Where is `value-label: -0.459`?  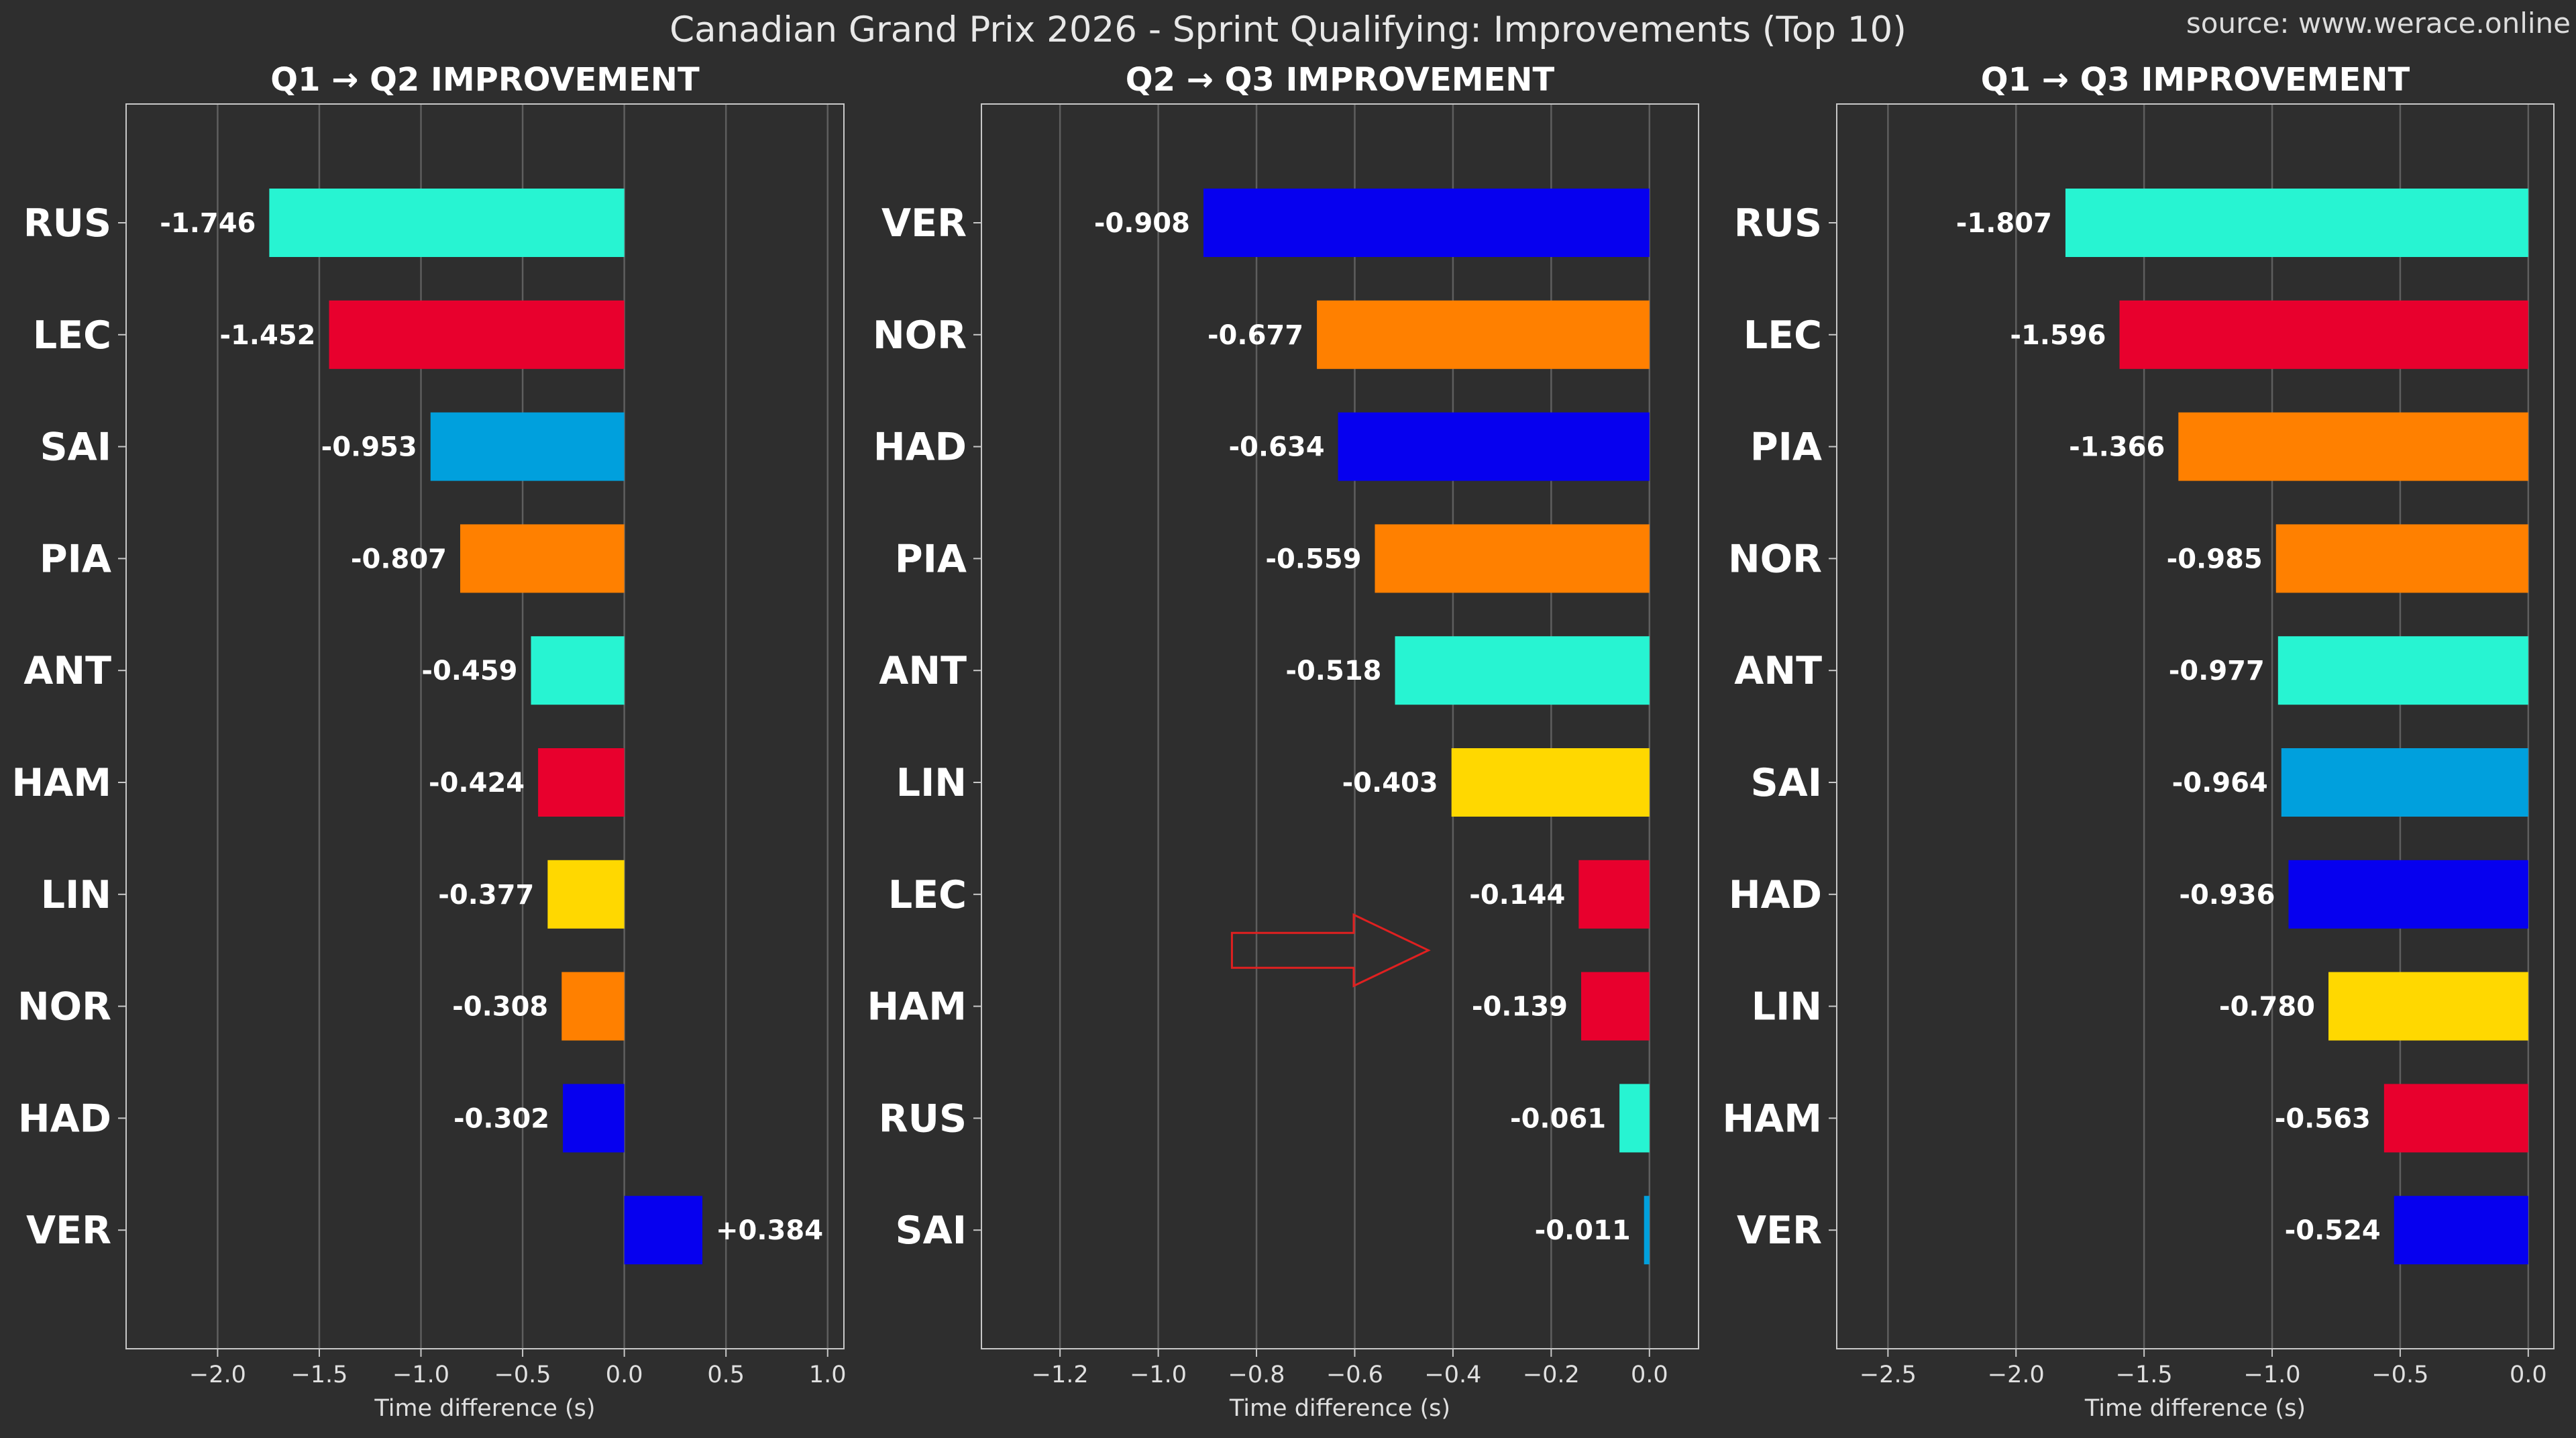 value-label: -0.459 is located at coordinates (469, 671).